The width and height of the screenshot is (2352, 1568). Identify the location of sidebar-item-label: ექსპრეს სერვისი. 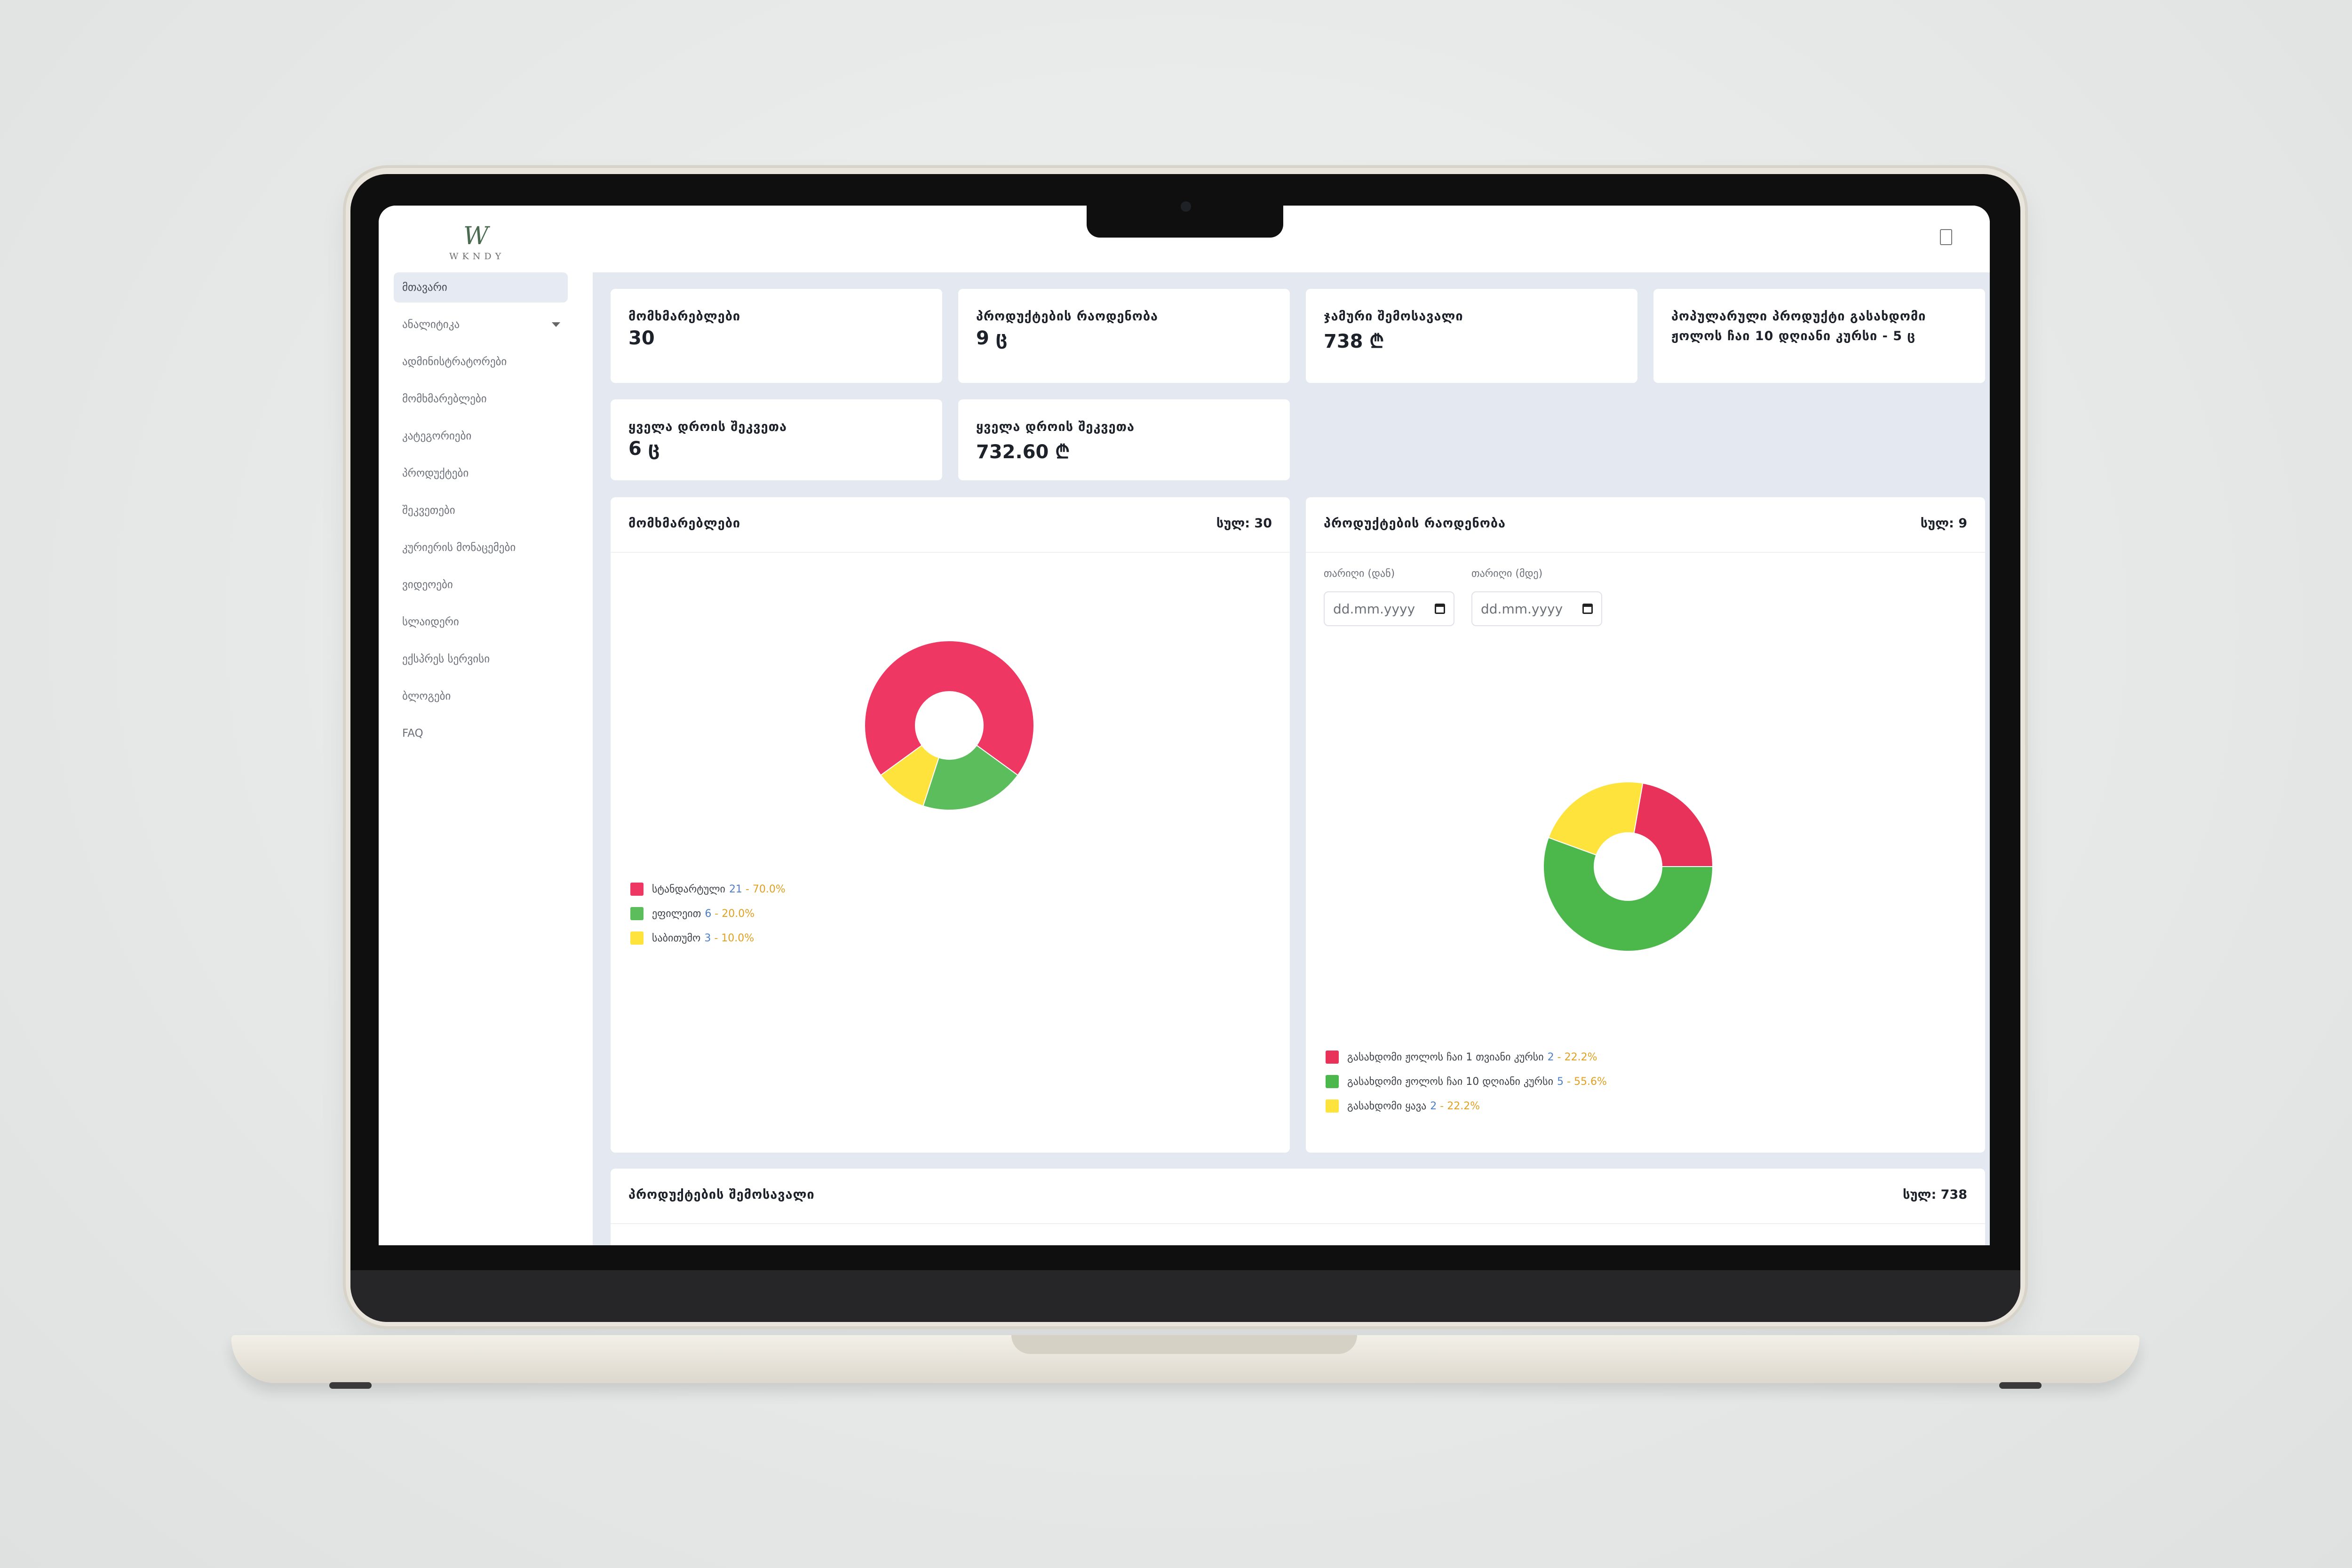
(446, 659).